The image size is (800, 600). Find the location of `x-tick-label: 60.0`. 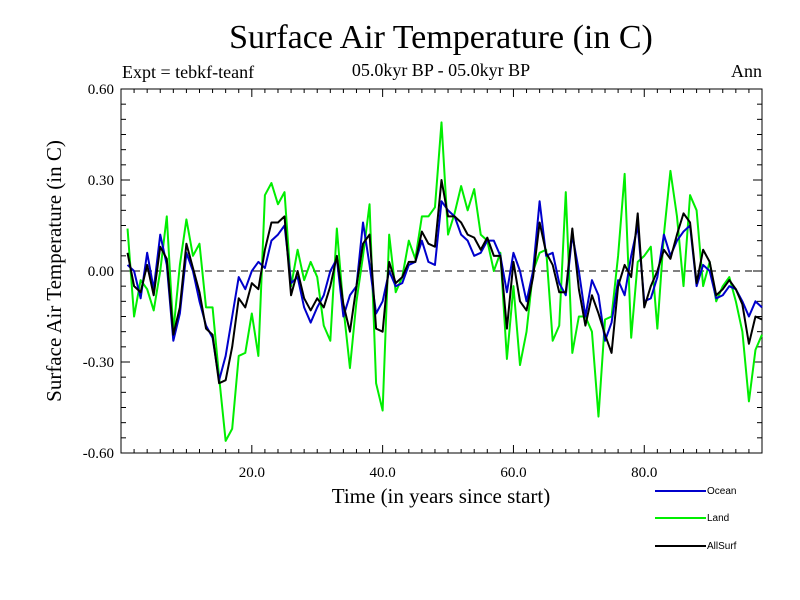

x-tick-label: 60.0 is located at coordinates (513, 473).